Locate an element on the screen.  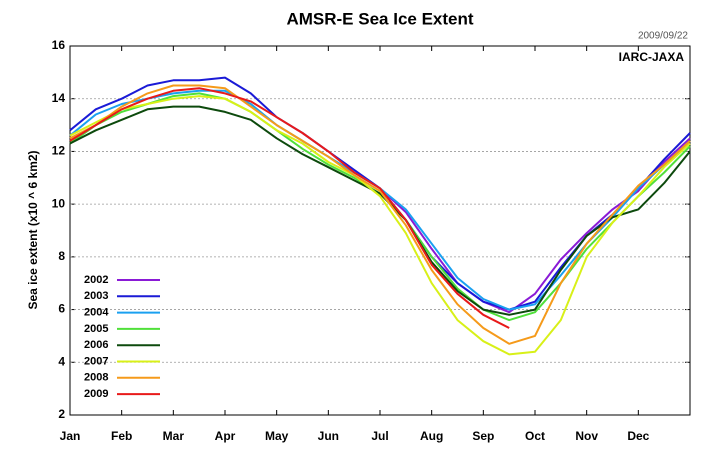
y-axis-label: Sea ice extent (x10 ^ 6 km2) is located at coordinates (33, 229).